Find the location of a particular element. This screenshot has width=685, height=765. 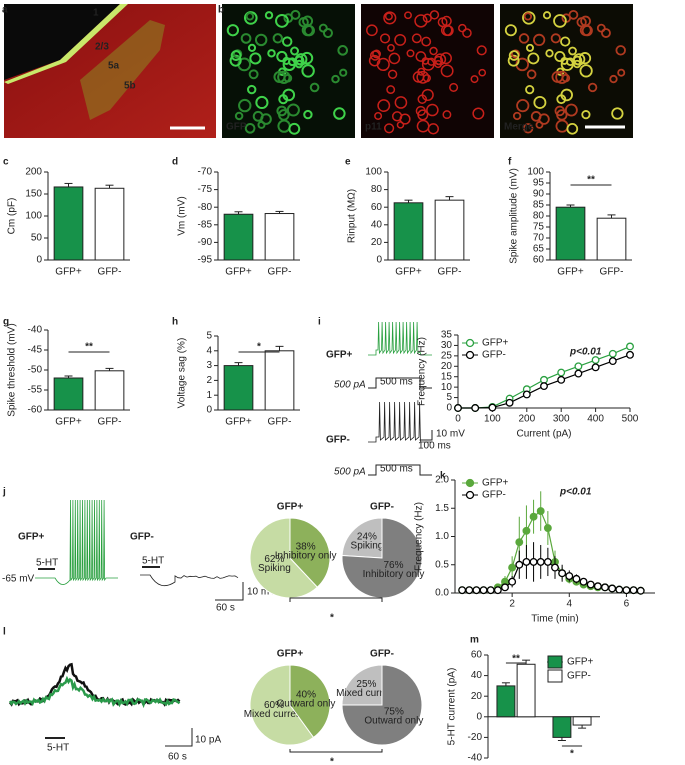

x-tick-label: GFP- is located at coordinates (280, 422).